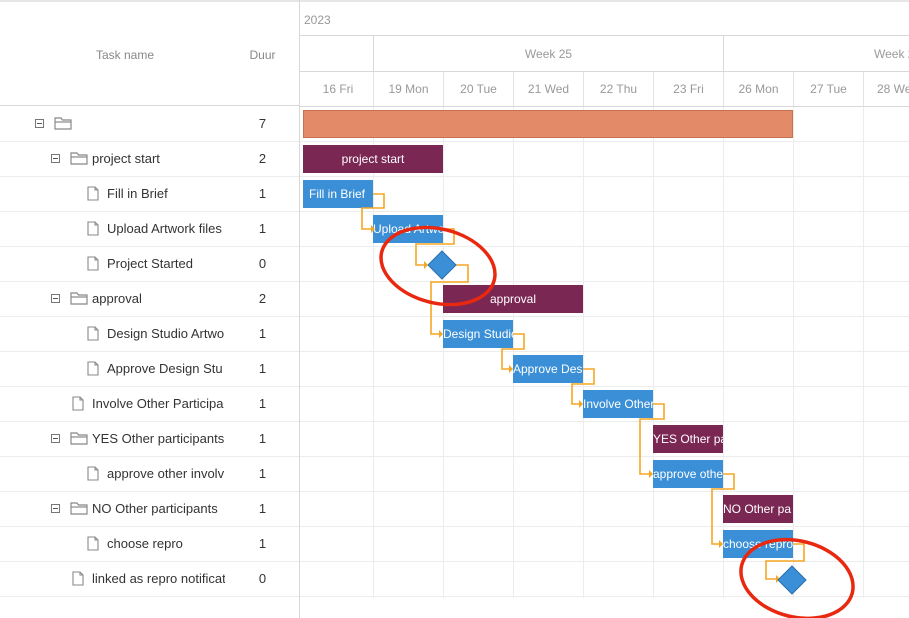 Image resolution: width=909 pixels, height=618 pixels. What do you see at coordinates (317, 20) in the screenshot?
I see `year-label: 2023` at bounding box center [317, 20].